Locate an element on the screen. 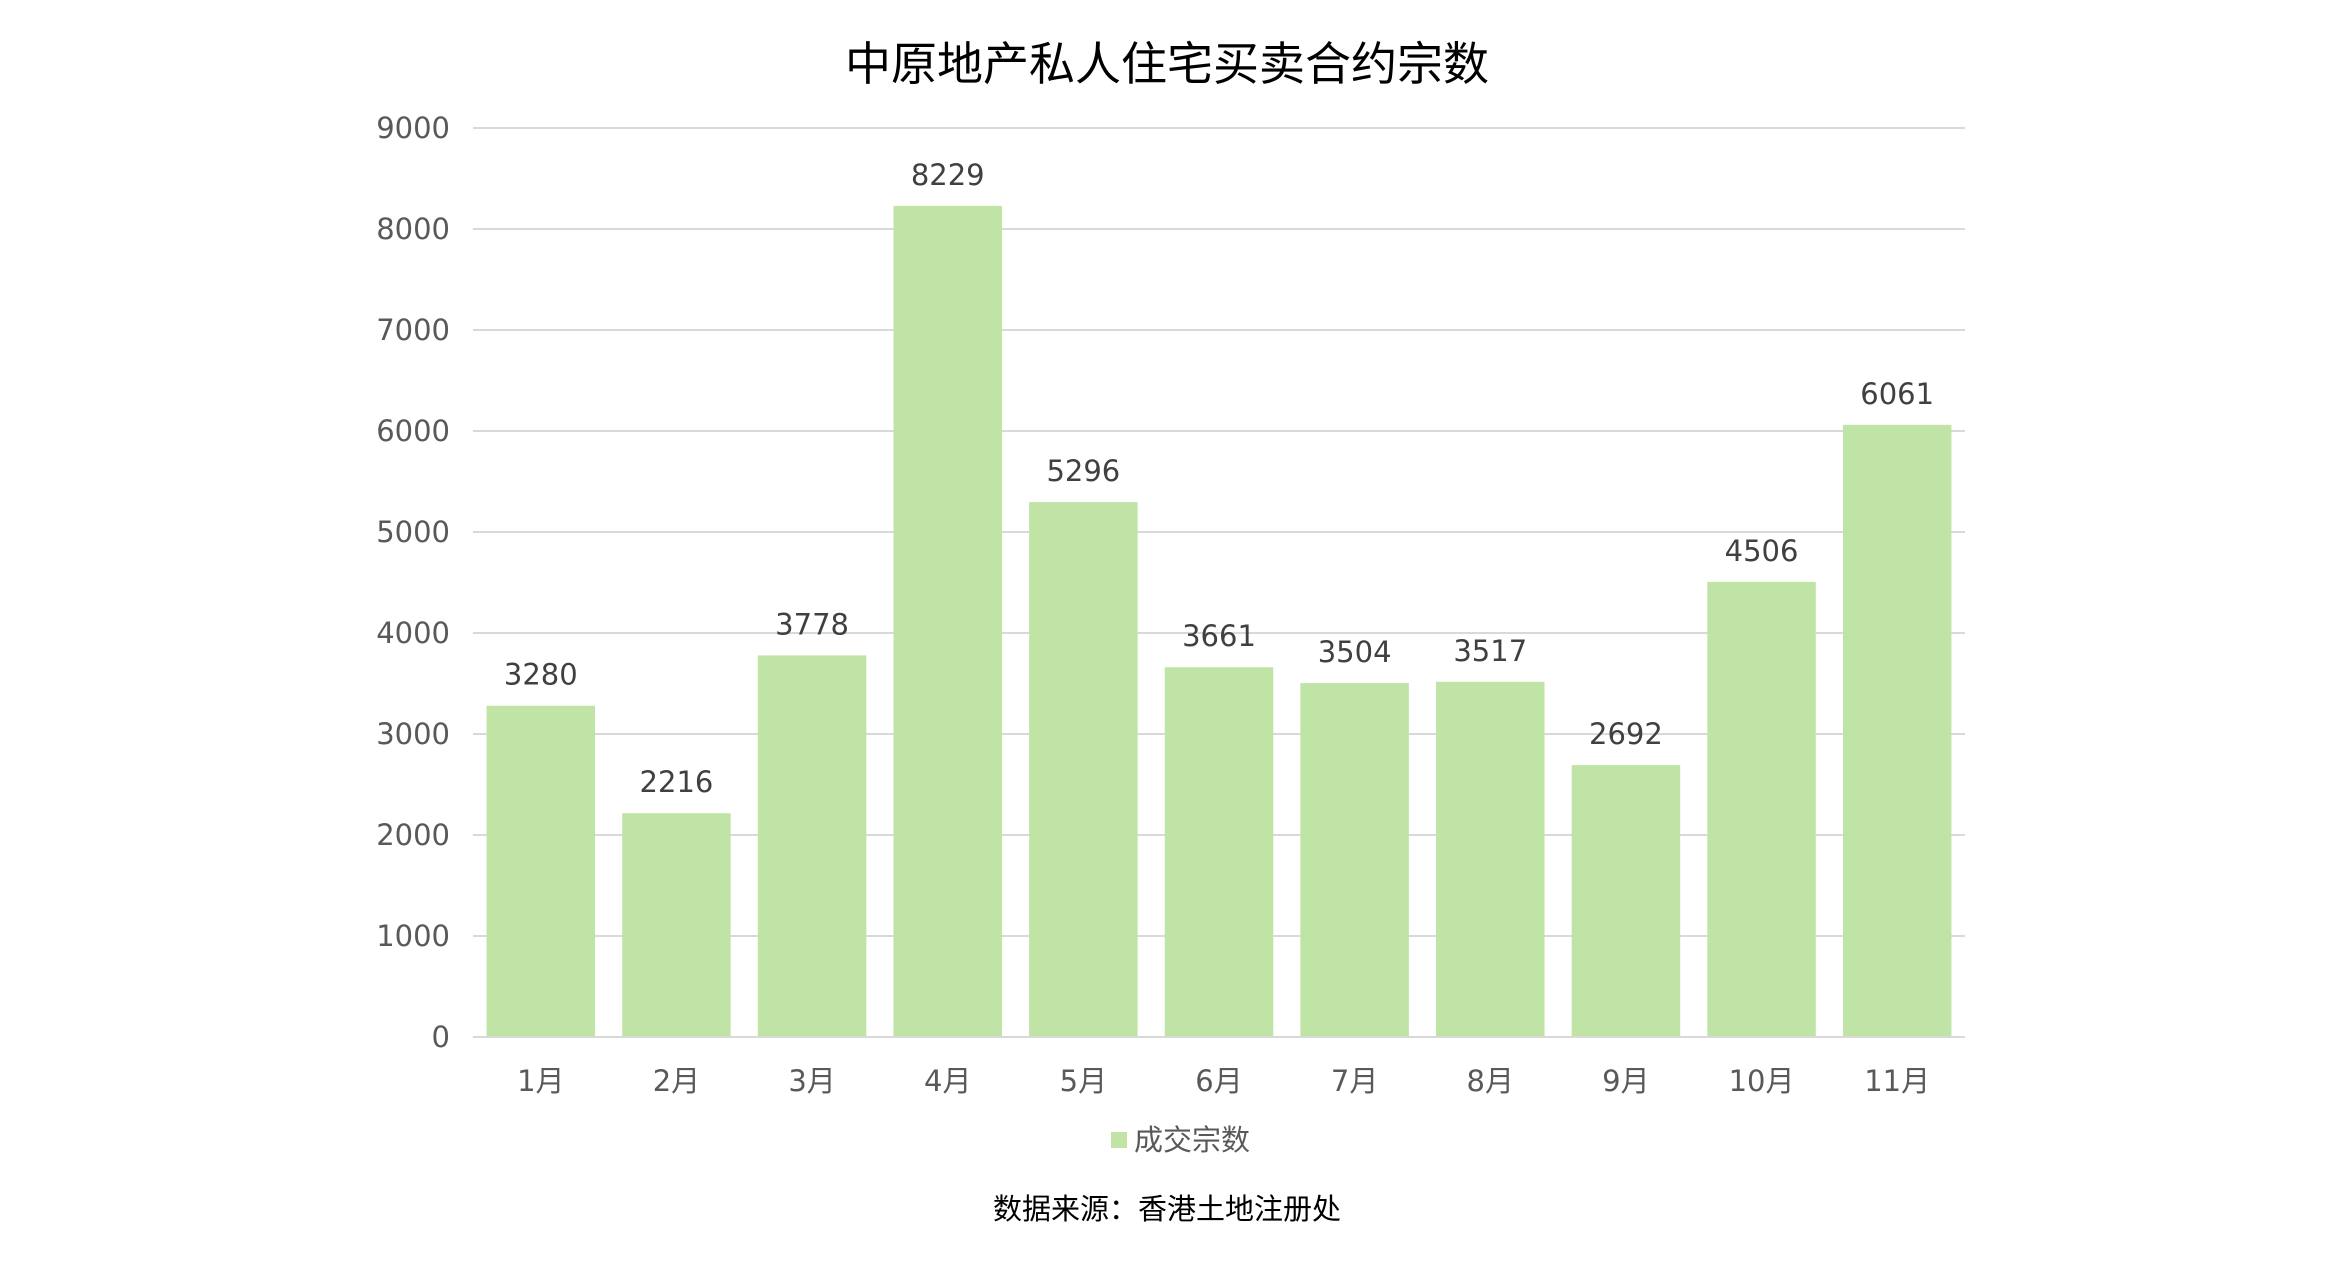  x-tick-label: 11月 is located at coordinates (1897, 1081).